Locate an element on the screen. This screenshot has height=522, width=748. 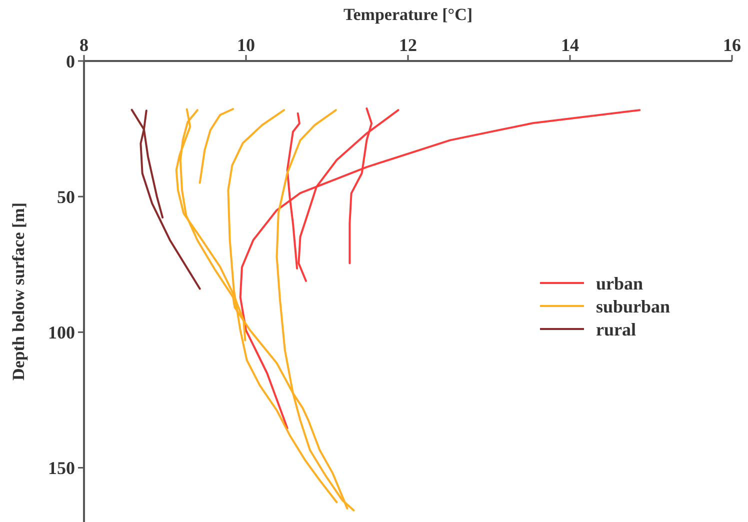
y-tick-label: 150 is located at coordinates (61, 468).